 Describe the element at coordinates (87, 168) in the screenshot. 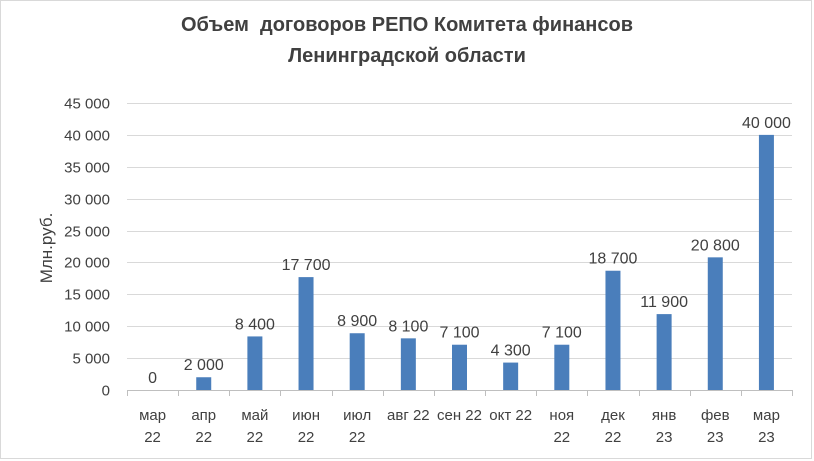

I see `y-tick-label: 35 000` at that location.